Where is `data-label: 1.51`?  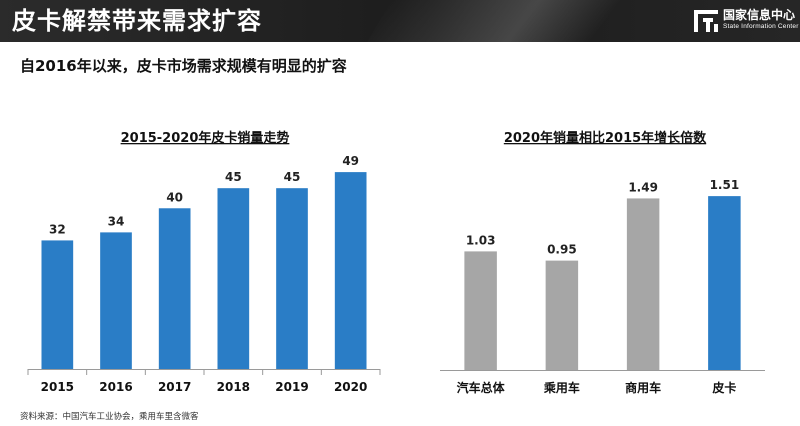
data-label: 1.51 is located at coordinates (725, 185).